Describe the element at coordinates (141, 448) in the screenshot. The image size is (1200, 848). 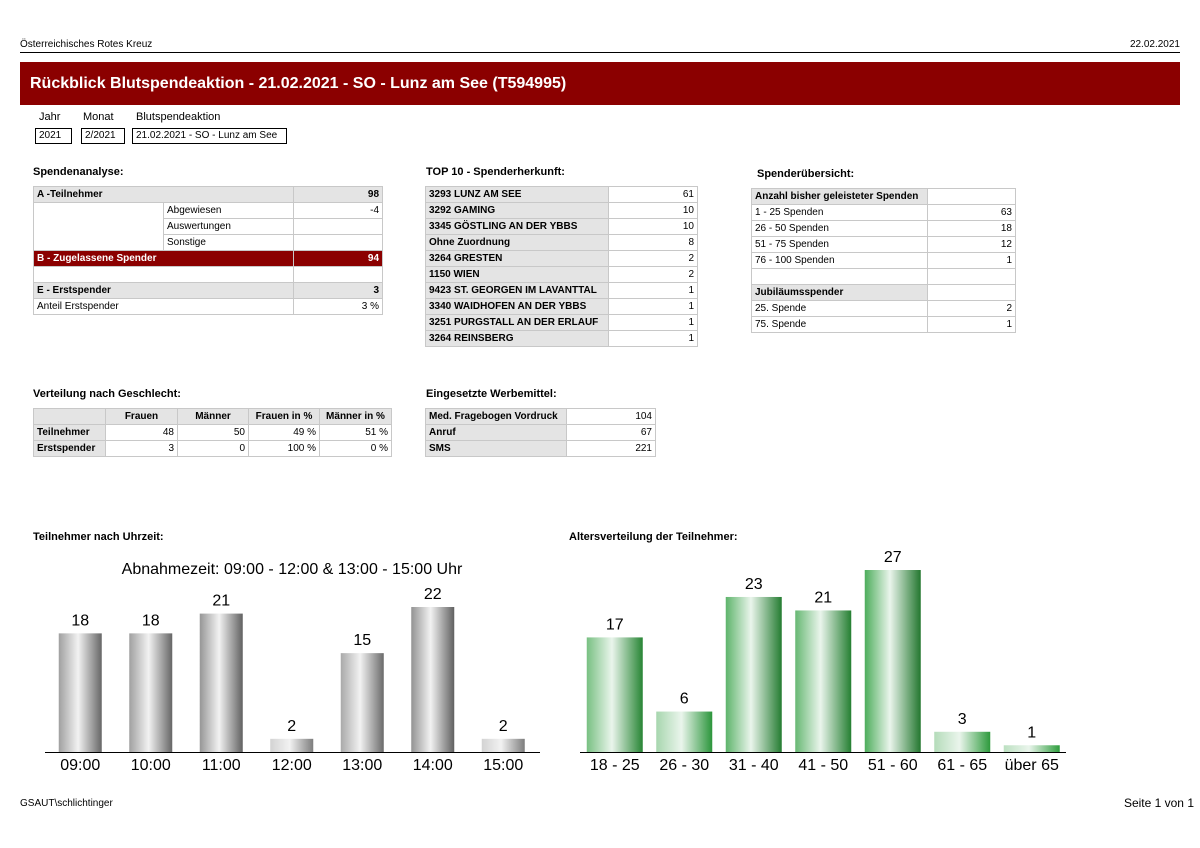
I see `table-cell: 3` at that location.